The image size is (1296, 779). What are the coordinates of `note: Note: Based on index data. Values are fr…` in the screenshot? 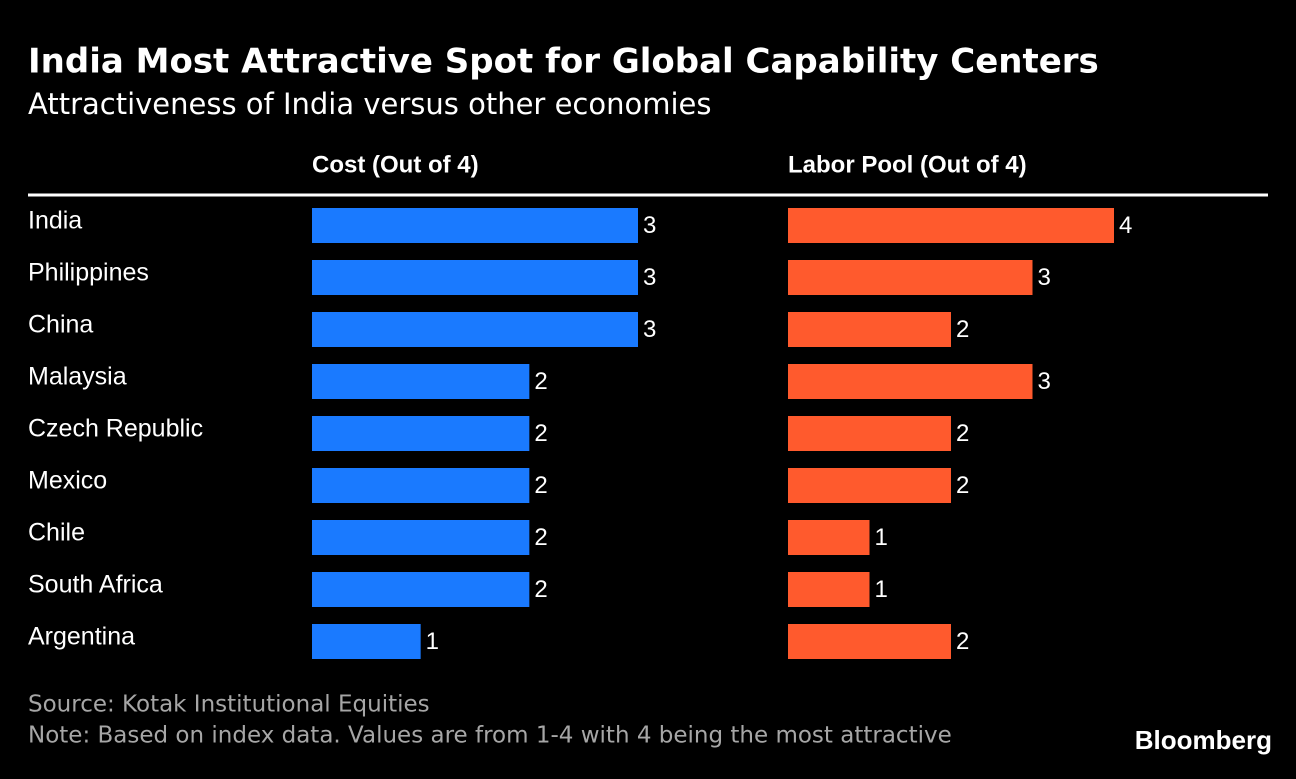 It's located at (490, 736).